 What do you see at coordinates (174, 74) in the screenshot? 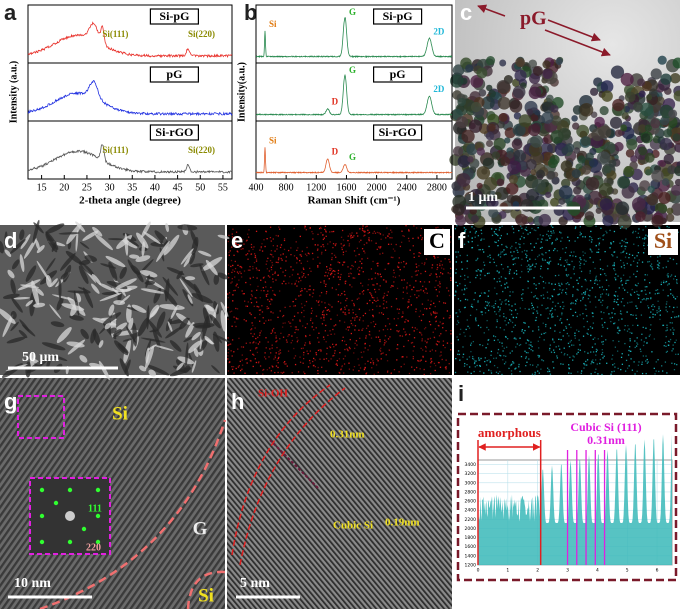
I see `sample-name: pG` at bounding box center [174, 74].